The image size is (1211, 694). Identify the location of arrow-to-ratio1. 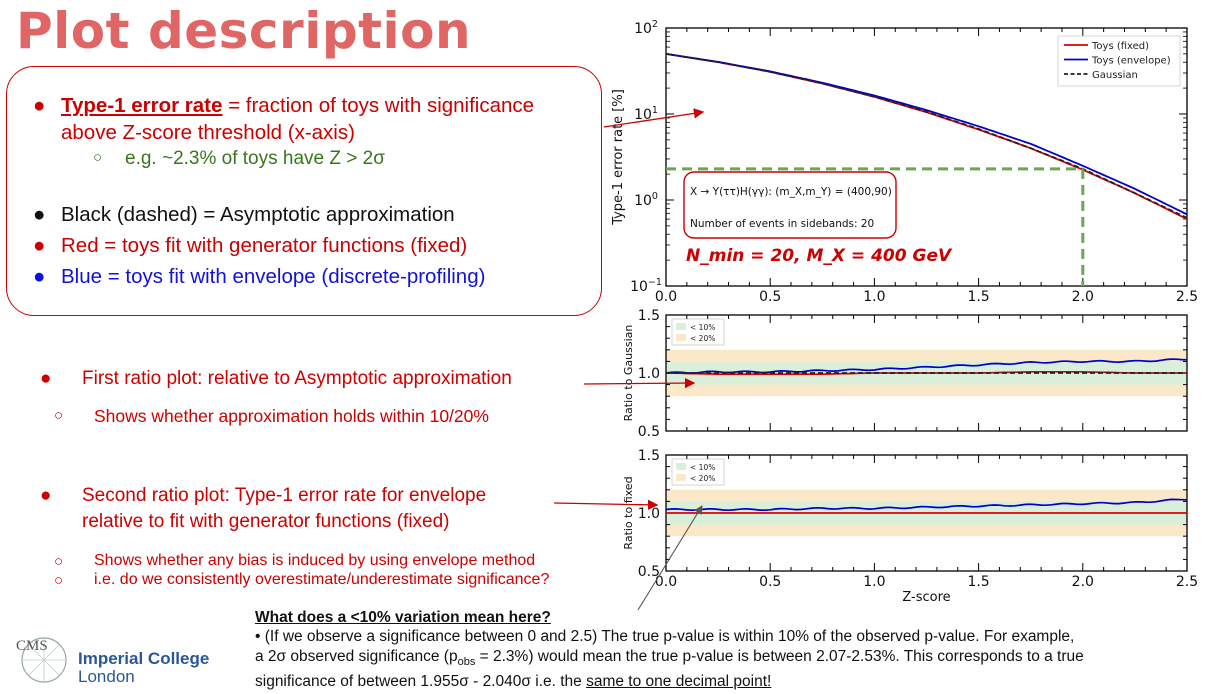
(639, 383).